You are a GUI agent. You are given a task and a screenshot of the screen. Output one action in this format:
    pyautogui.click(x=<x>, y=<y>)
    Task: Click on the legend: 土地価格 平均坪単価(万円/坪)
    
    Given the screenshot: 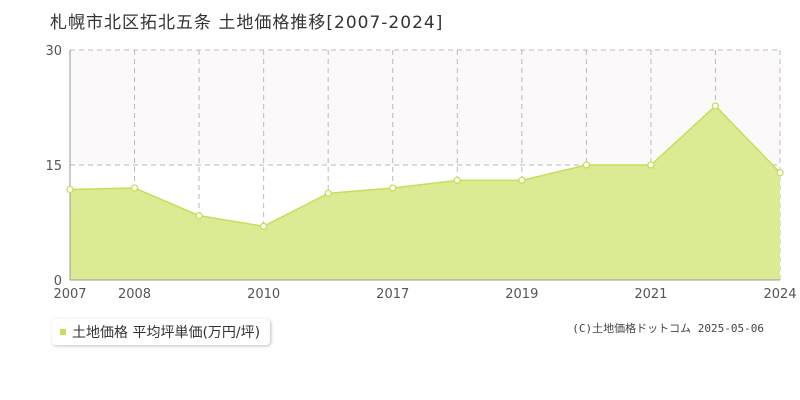 What is the action you would take?
    pyautogui.click(x=161, y=332)
    